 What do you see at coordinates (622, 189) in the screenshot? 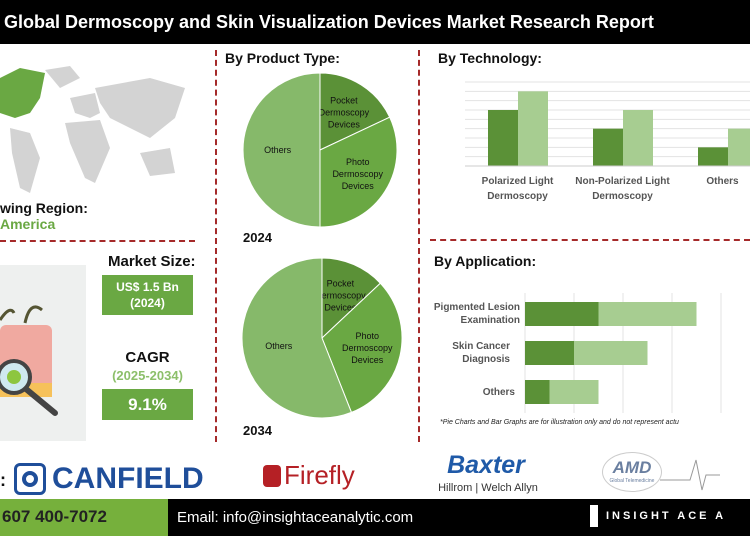
I see `tech-label: Non-Polarized Light Dermoscopy` at bounding box center [622, 189].